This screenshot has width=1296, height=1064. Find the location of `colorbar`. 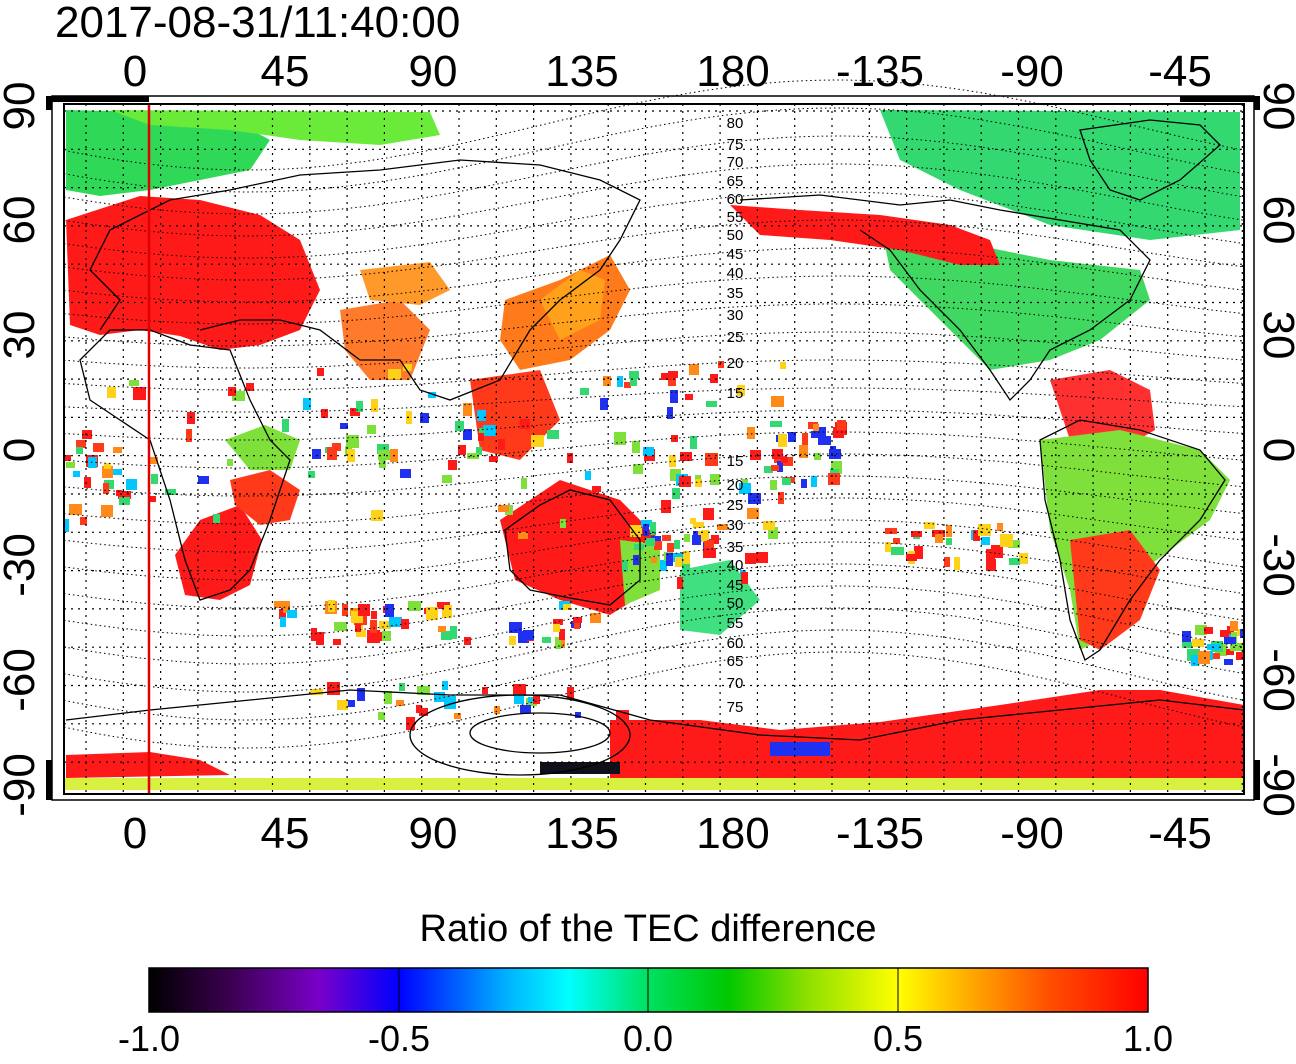

colorbar is located at coordinates (648, 990).